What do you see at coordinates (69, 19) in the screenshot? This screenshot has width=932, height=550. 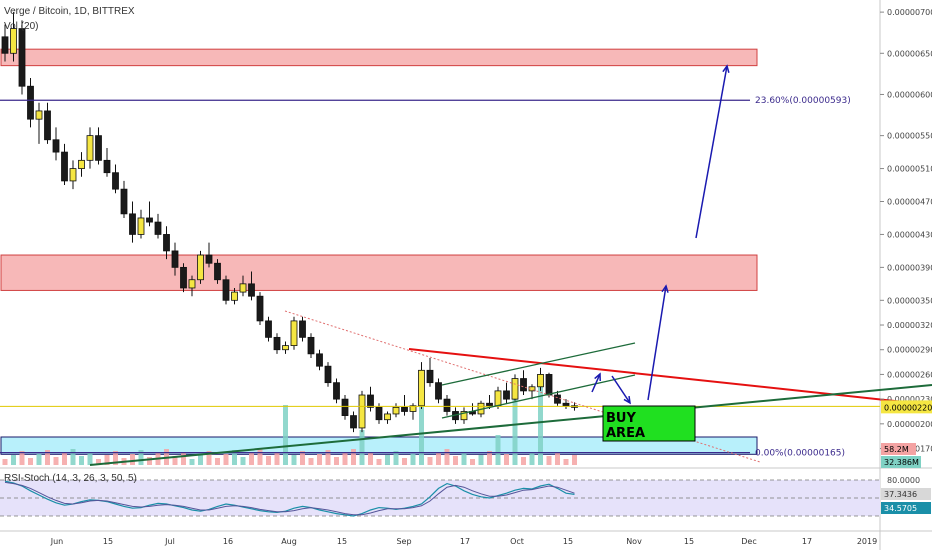 I see `chart-legend: Verge / Bitcoin, 1D, BITTREX Vol (20)` at bounding box center [69, 19].